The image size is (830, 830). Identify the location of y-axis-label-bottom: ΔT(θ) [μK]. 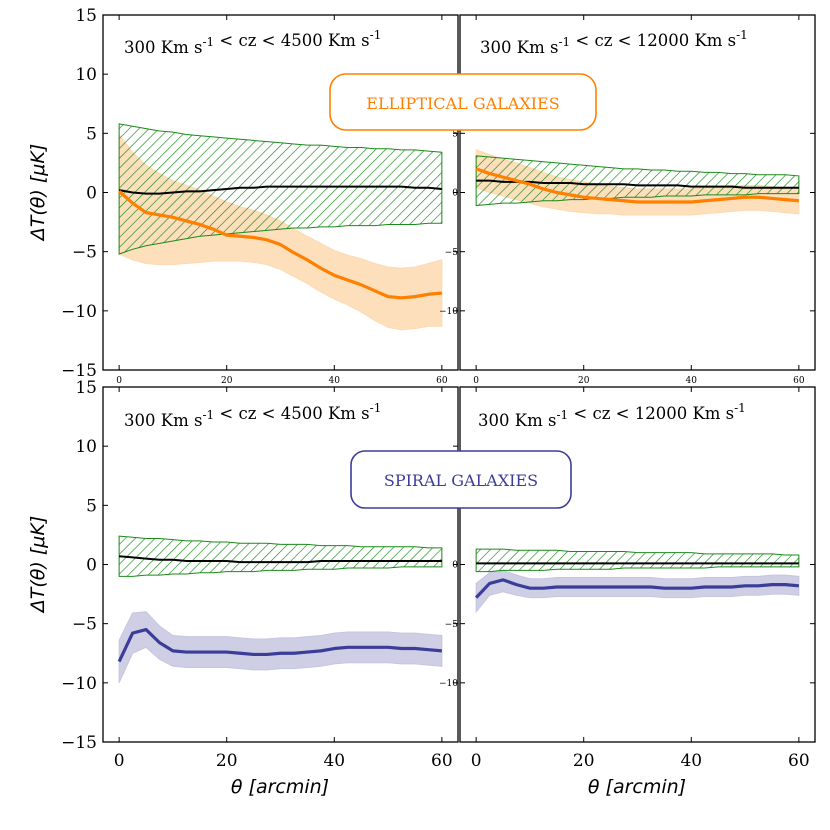
(38, 565).